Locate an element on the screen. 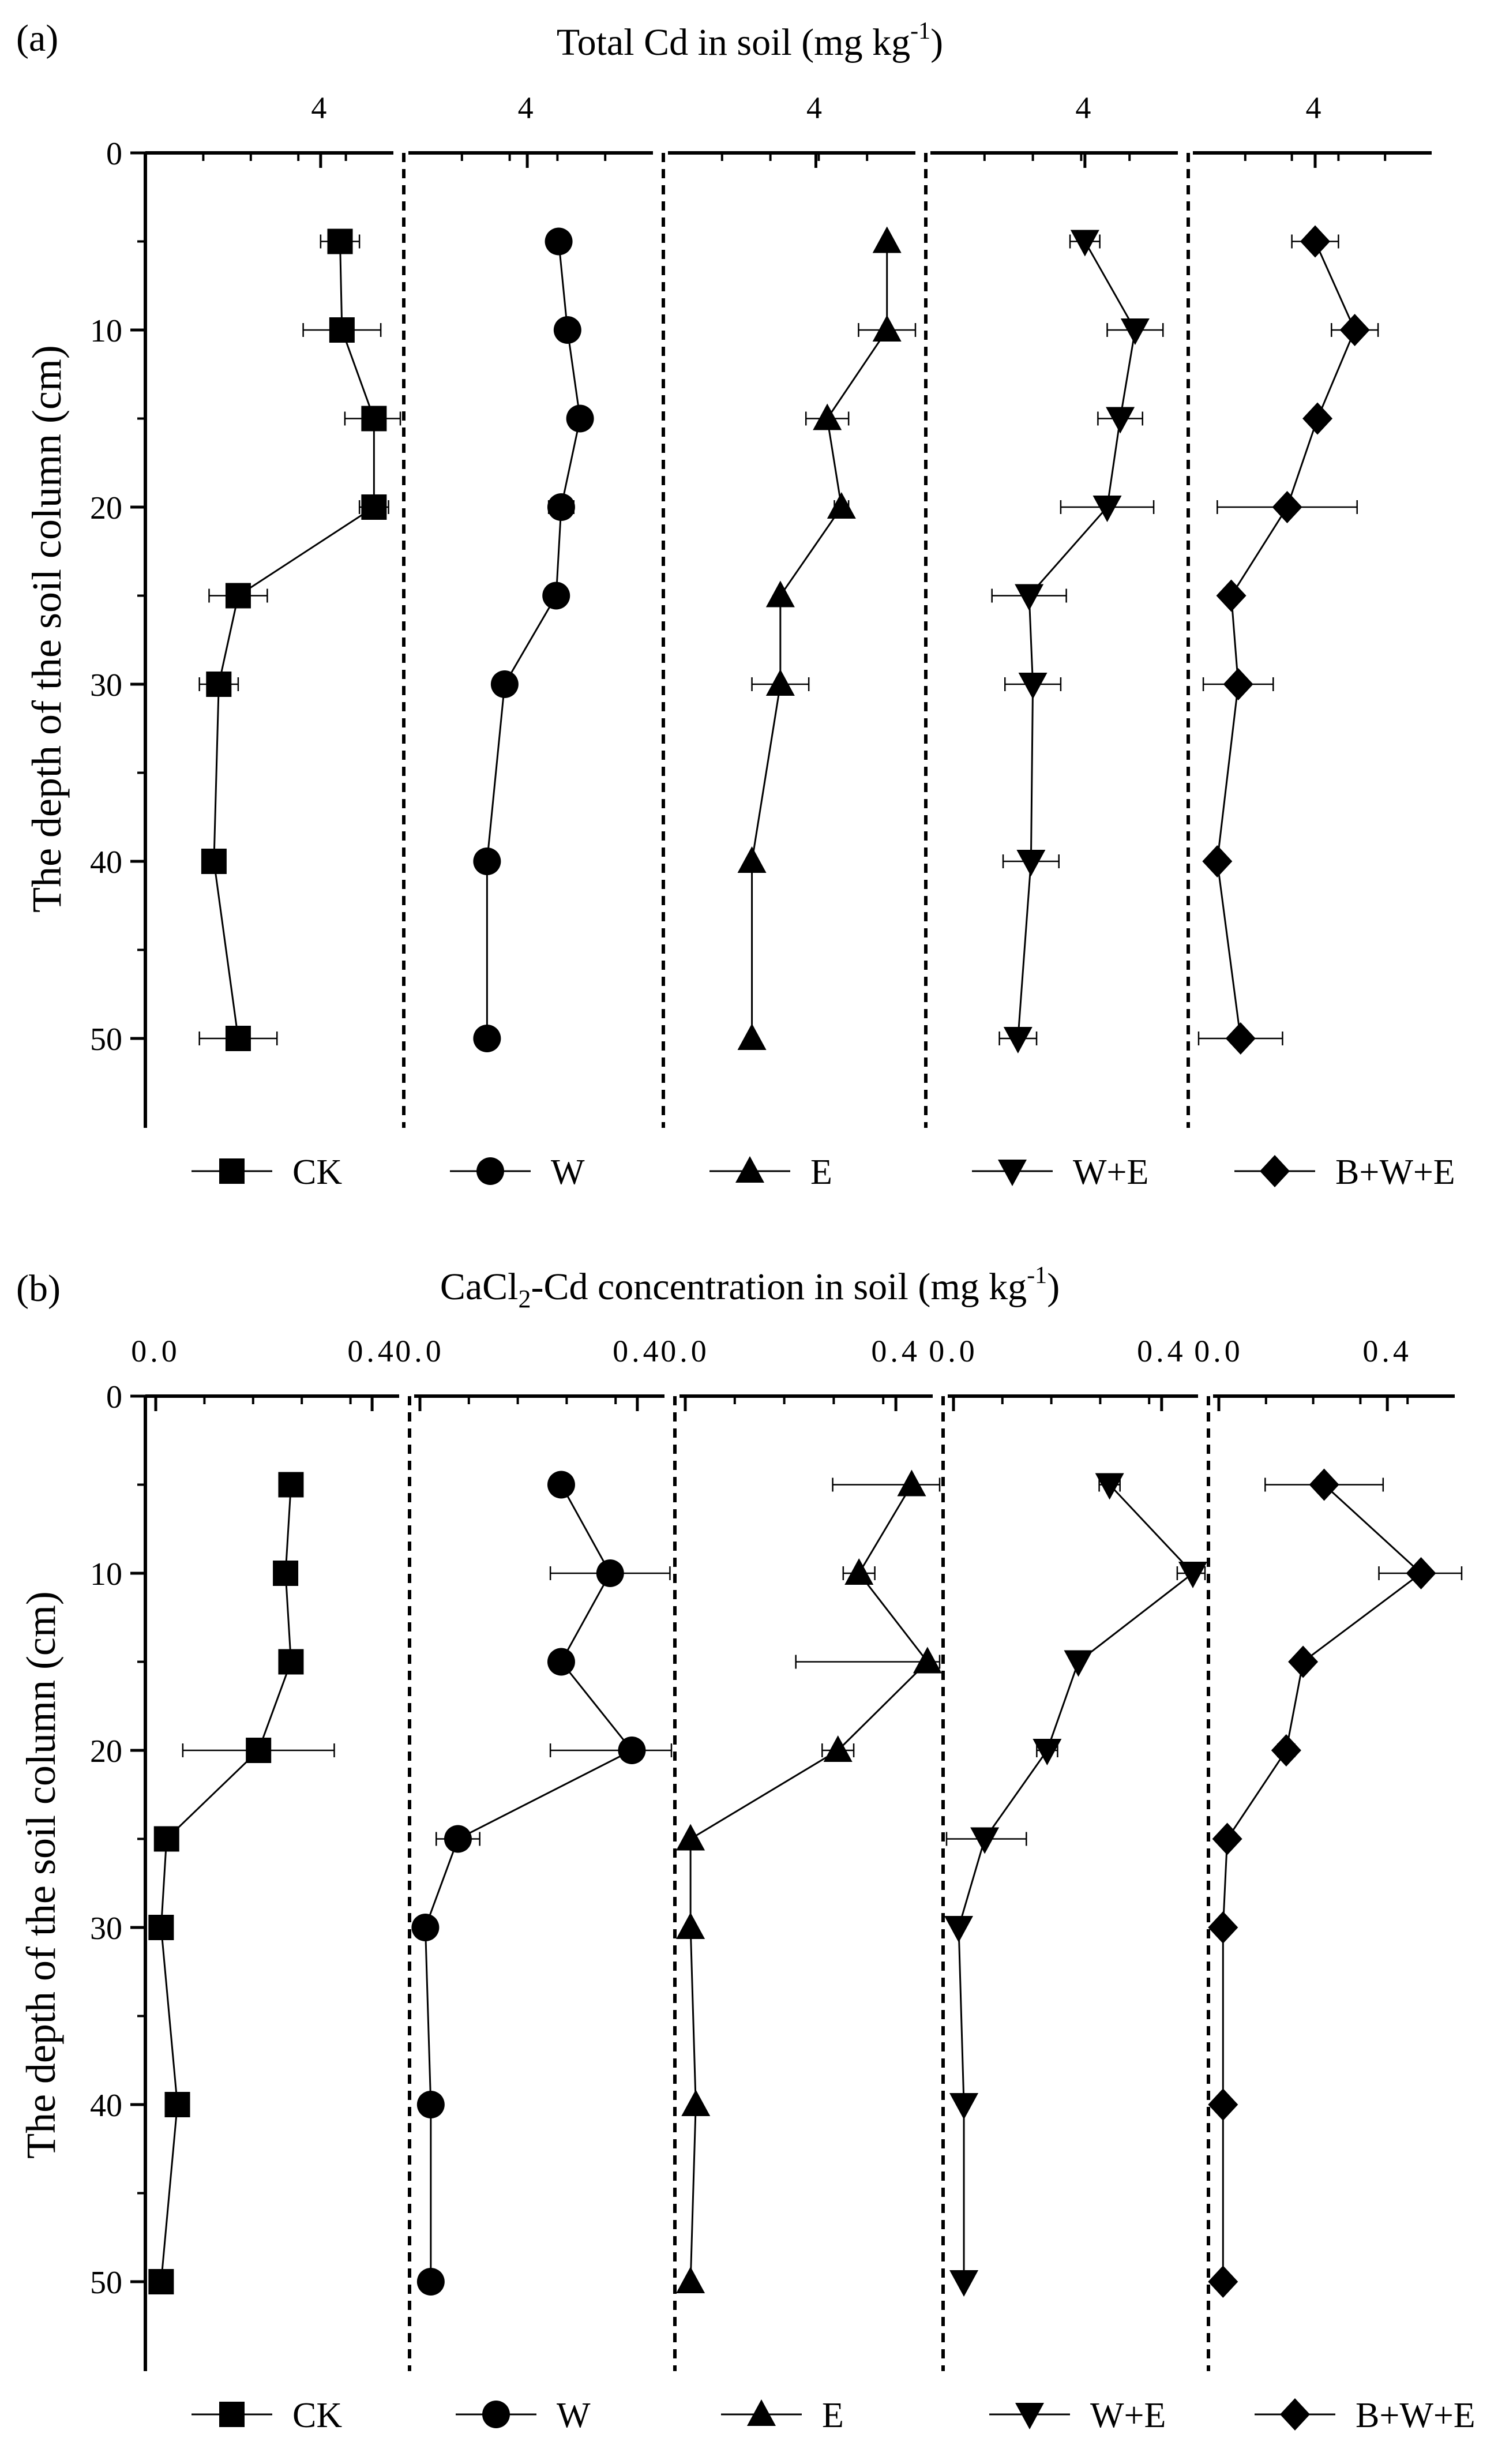  panel-b-title-pre: CaCl is located at coordinates (479, 1287).